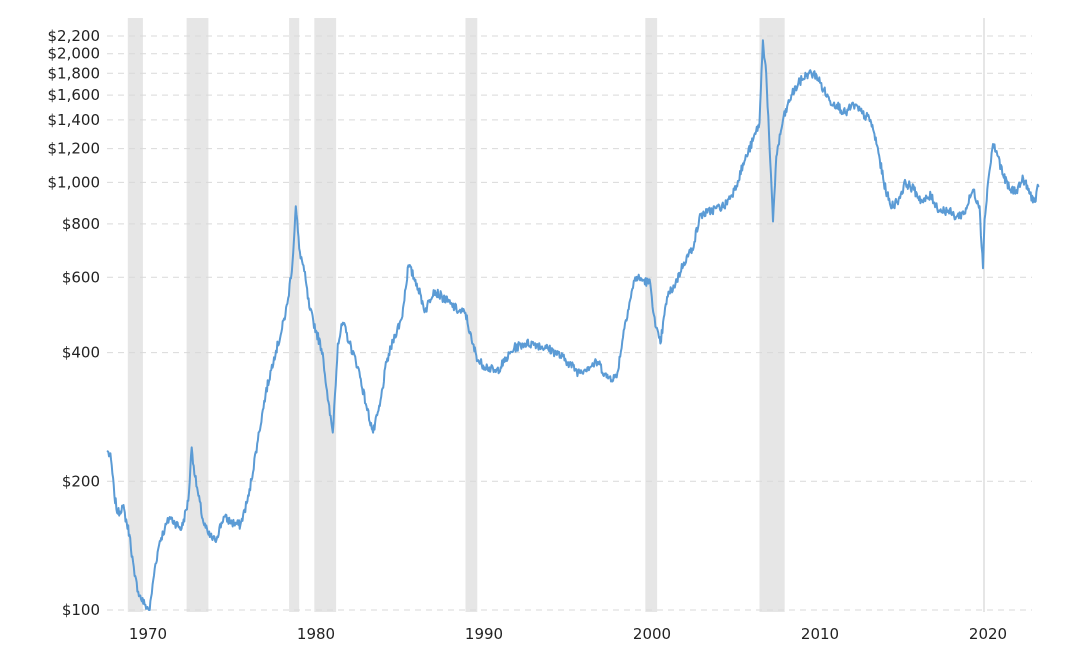  I want to click on x-tick-label-2020: 2020, so click(988, 634).